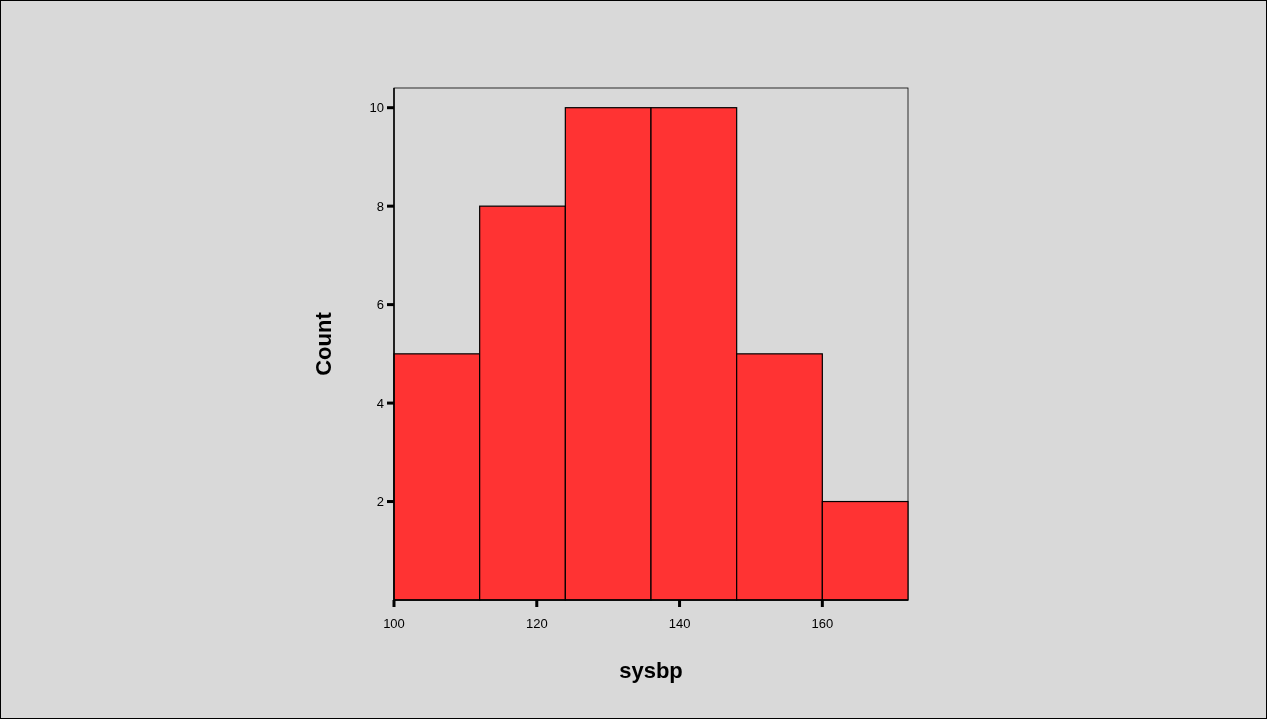 Image resolution: width=1267 pixels, height=719 pixels. I want to click on x-tick-label: 100, so click(394, 623).